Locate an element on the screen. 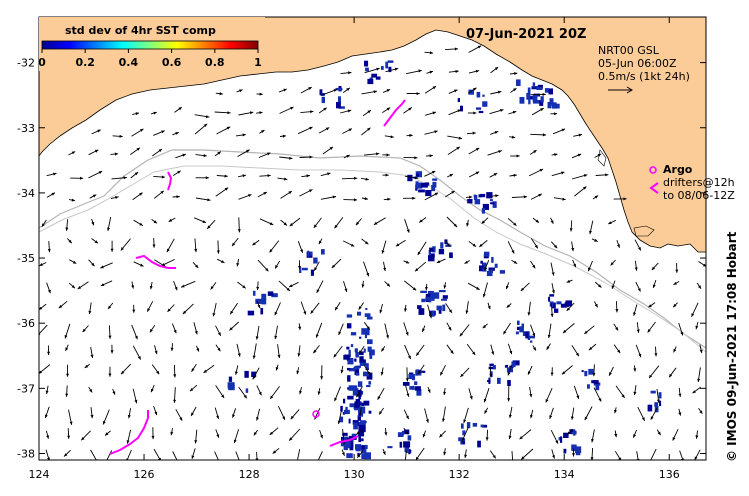 Image resolution: width=749 pixels, height=496 pixels. colorbar-tick-label: 0 is located at coordinates (42, 62).